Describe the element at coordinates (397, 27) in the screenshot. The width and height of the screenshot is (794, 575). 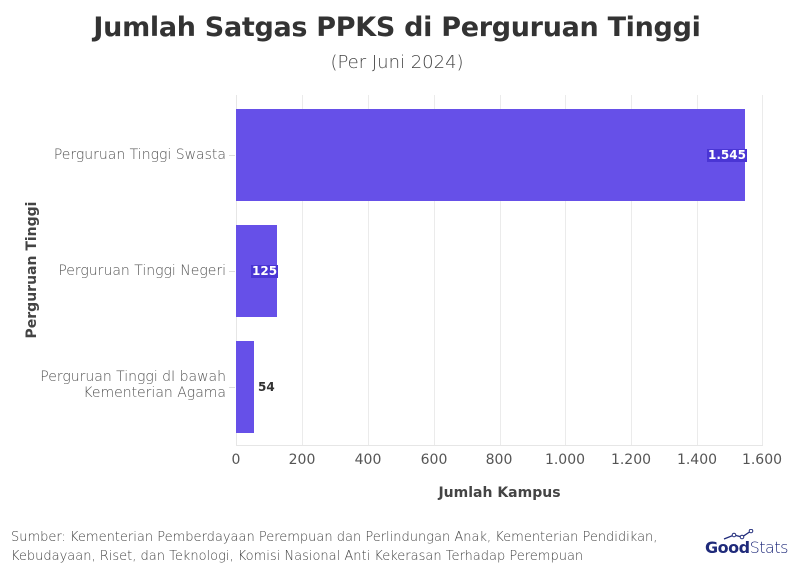
I see `chart-title: Jumlah Satgas PPKS di Perguruan Tinggi` at that location.